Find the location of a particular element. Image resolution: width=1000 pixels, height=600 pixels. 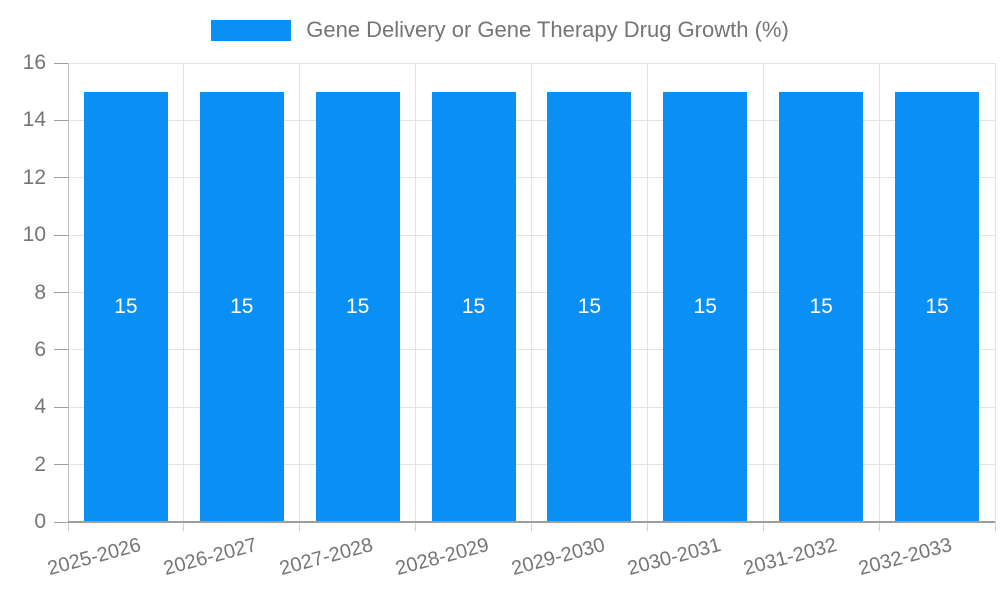

y-tick-label: 0 is located at coordinates (40, 521).